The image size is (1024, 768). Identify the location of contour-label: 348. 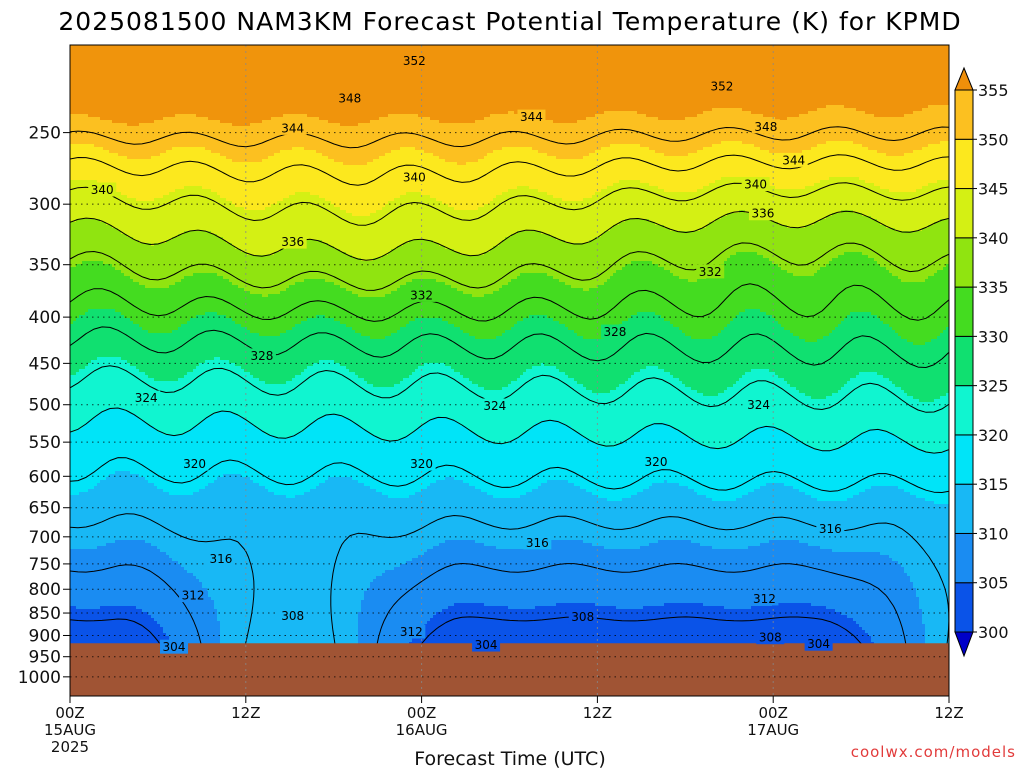
(349, 99).